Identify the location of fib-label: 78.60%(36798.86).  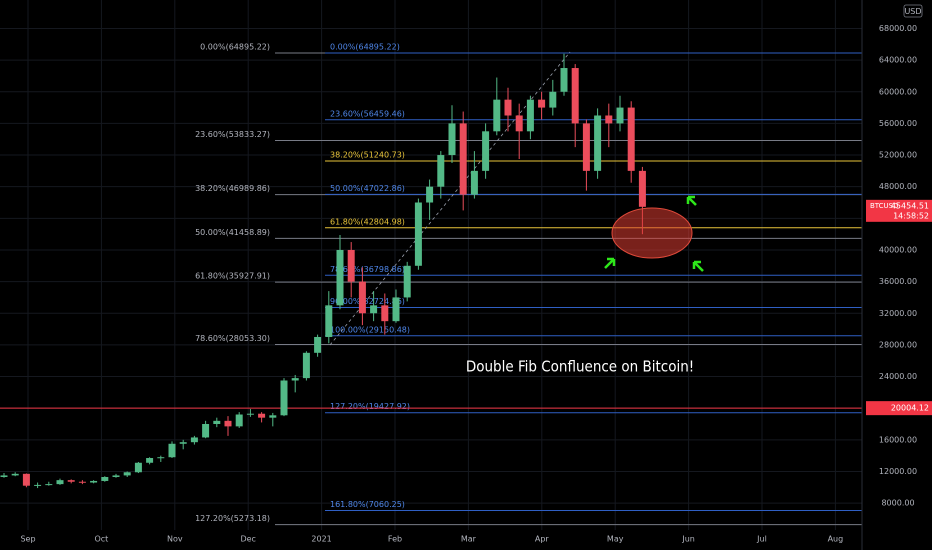
(367, 269).